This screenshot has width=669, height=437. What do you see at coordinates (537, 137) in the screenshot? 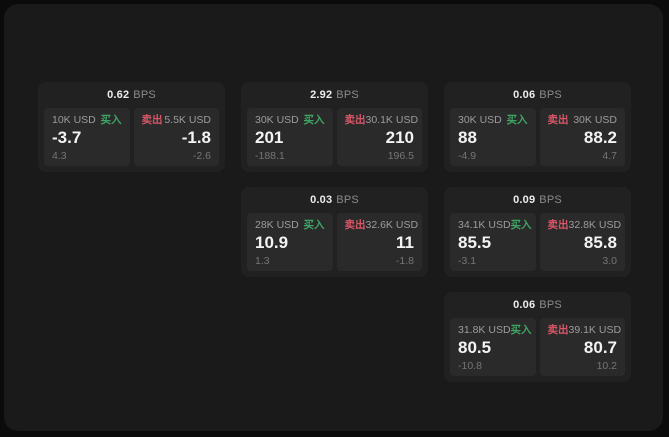
I see `quote-panels: 30K USD 买入 88 -4.9 卖出 30K USD 88.2 4.7` at bounding box center [537, 137].